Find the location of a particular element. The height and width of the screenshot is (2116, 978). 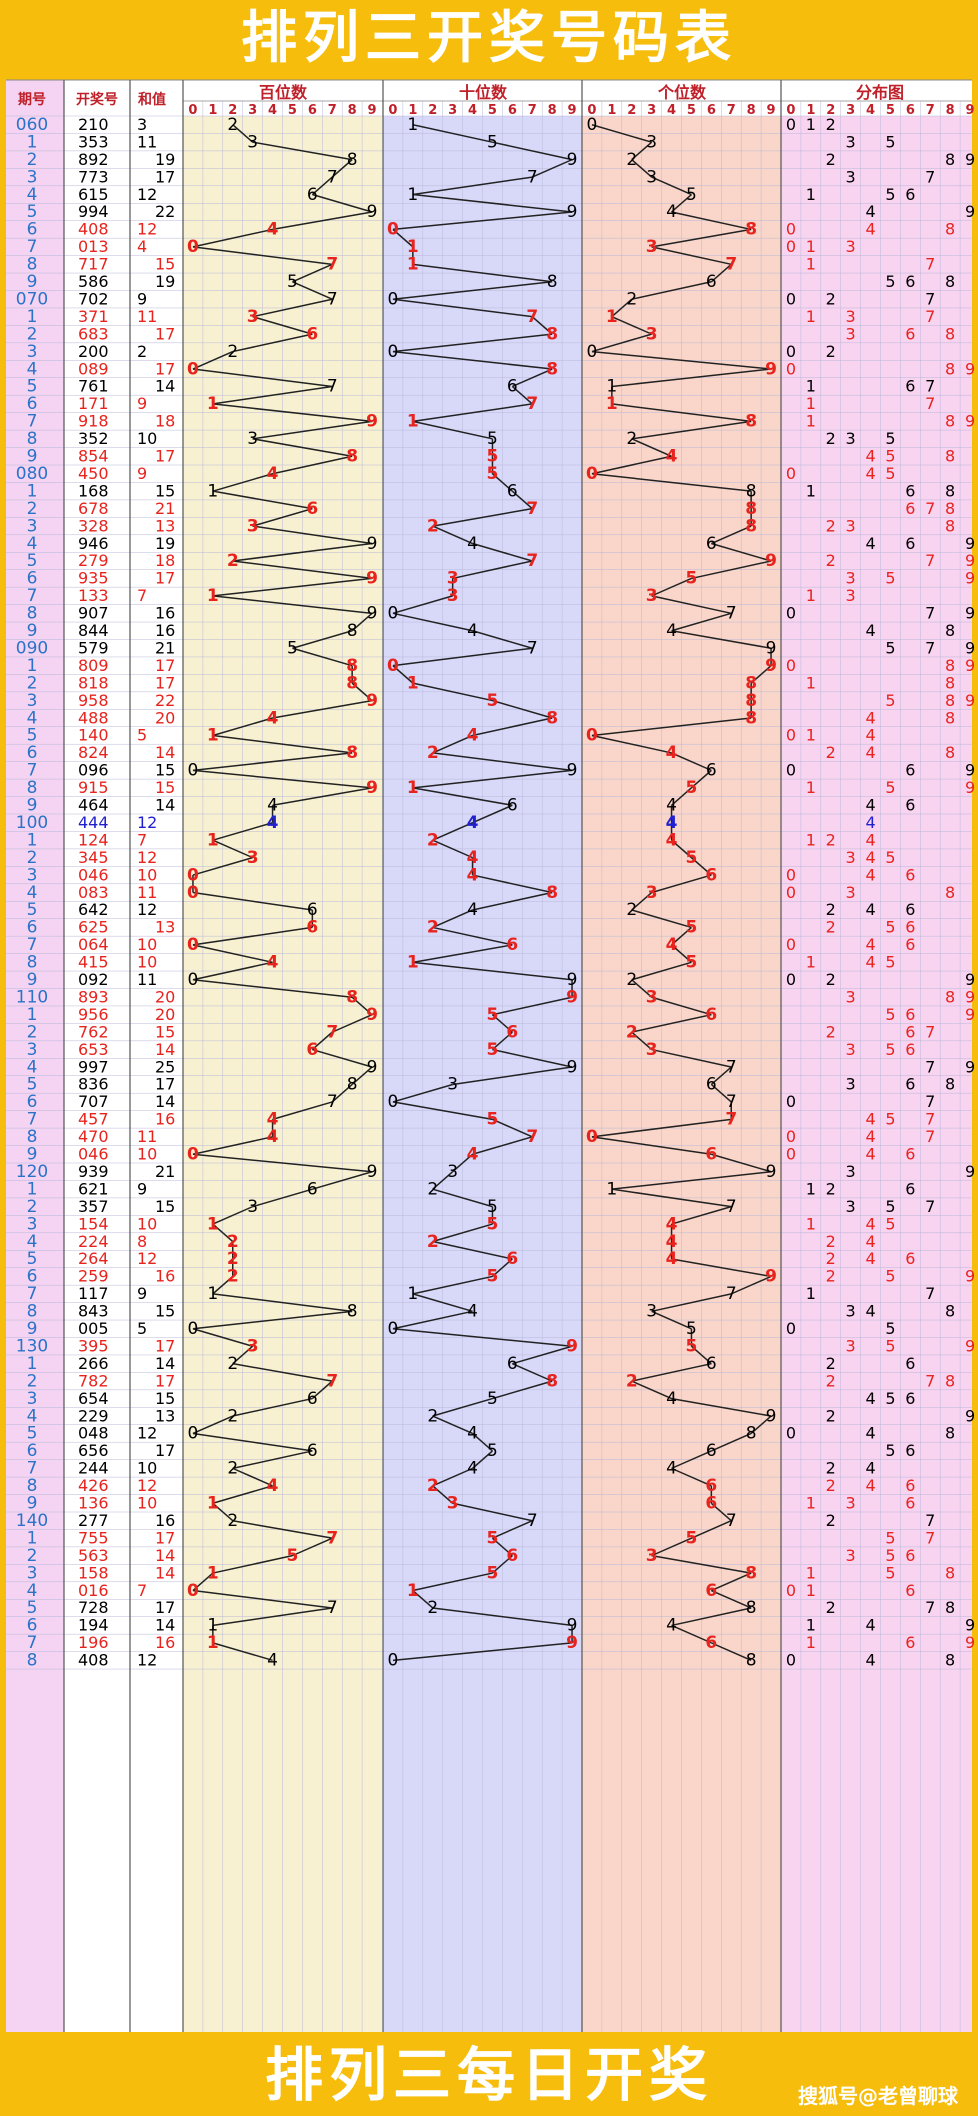

period-label: 8 is located at coordinates (32, 788).